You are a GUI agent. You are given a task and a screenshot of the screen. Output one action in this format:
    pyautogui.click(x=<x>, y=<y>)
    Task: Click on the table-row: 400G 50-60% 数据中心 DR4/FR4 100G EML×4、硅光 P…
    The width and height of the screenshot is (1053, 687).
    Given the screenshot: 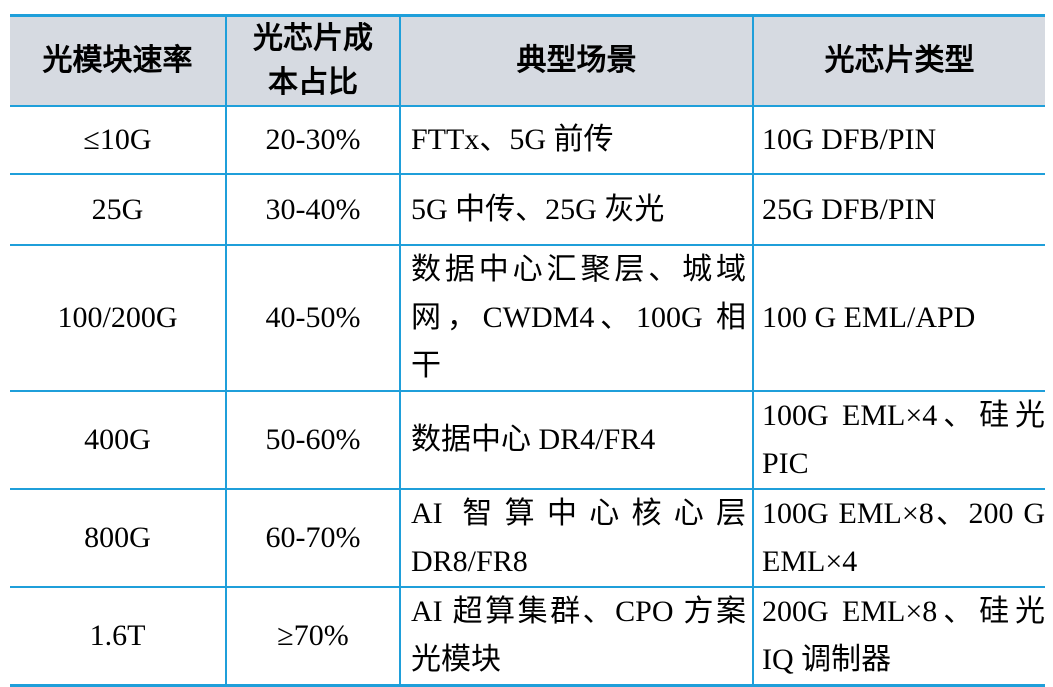 What is the action you would take?
    pyautogui.click(x=527, y=440)
    